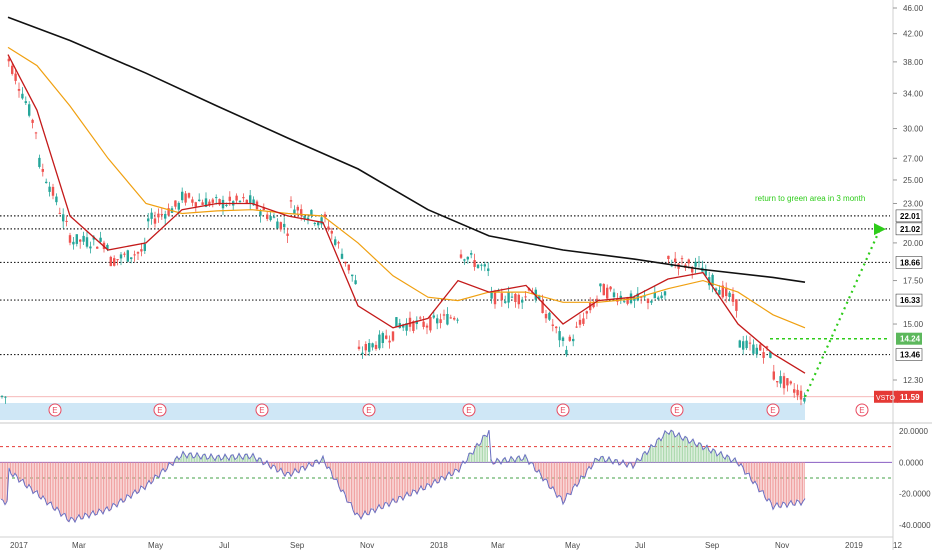  What do you see at coordinates (915, 494) in the screenshot?
I see `osc-tick-label: -20.0000` at bounding box center [915, 494].